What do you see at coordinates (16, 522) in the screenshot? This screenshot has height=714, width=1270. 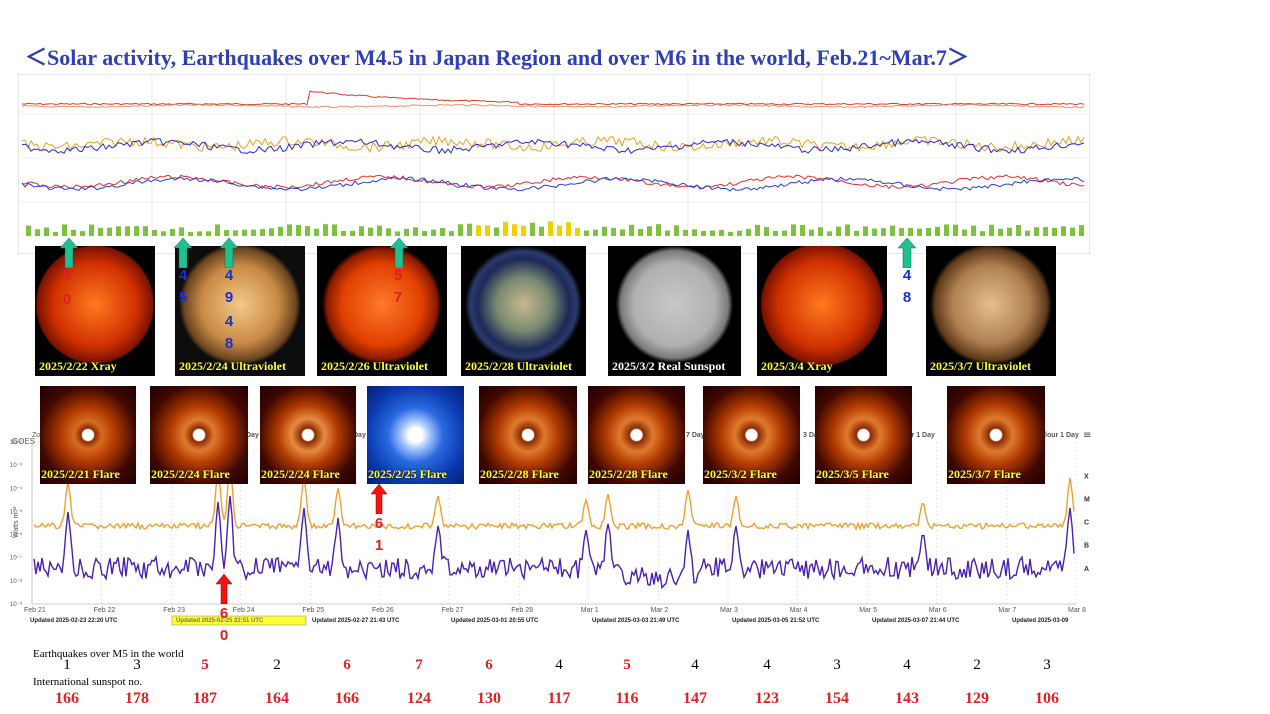 I see `goes-ylabel: Watts m⁻²` at bounding box center [16, 522].